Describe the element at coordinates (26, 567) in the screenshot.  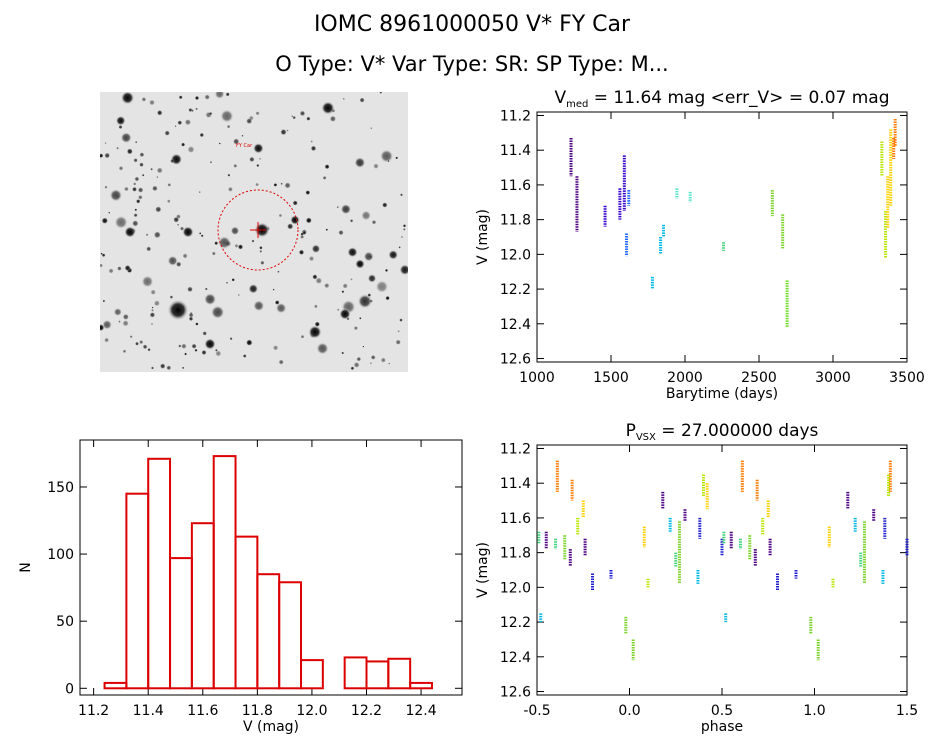
I see `histogram-ylabel: N` at that location.